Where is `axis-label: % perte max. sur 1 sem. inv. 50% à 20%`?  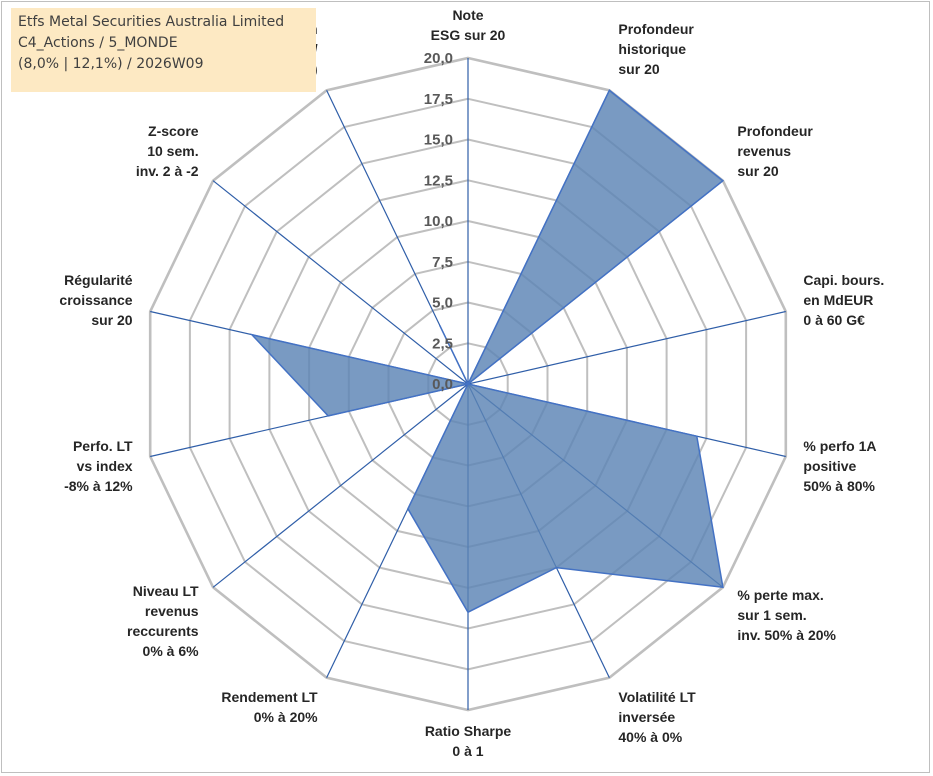
axis-label: % perte max. sur 1 sem. inv. 50% à 20% is located at coordinates (786, 615).